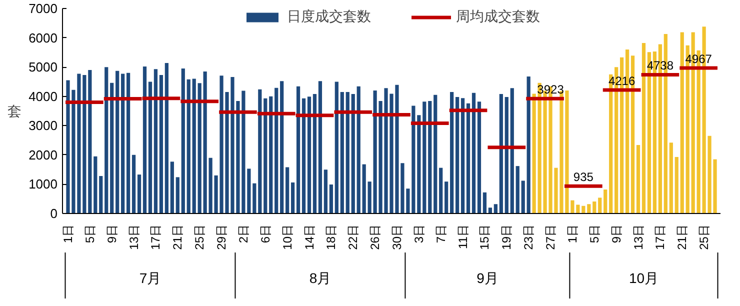 The image size is (740, 306). I want to click on x-tick-label: 19日, so click(507, 237).